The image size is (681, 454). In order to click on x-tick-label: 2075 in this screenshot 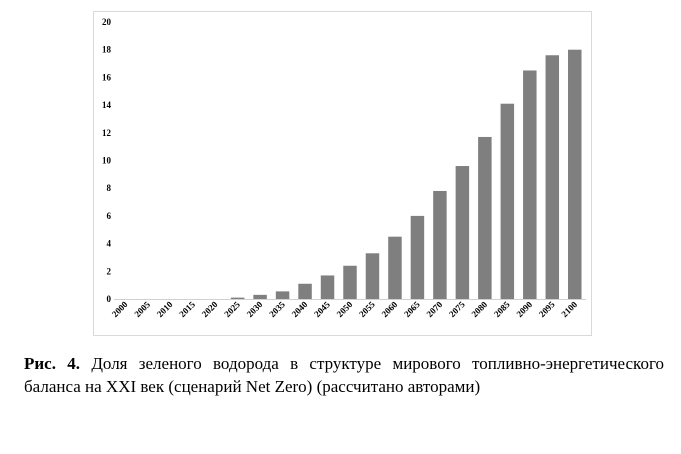, I will do `click(457, 309)`.